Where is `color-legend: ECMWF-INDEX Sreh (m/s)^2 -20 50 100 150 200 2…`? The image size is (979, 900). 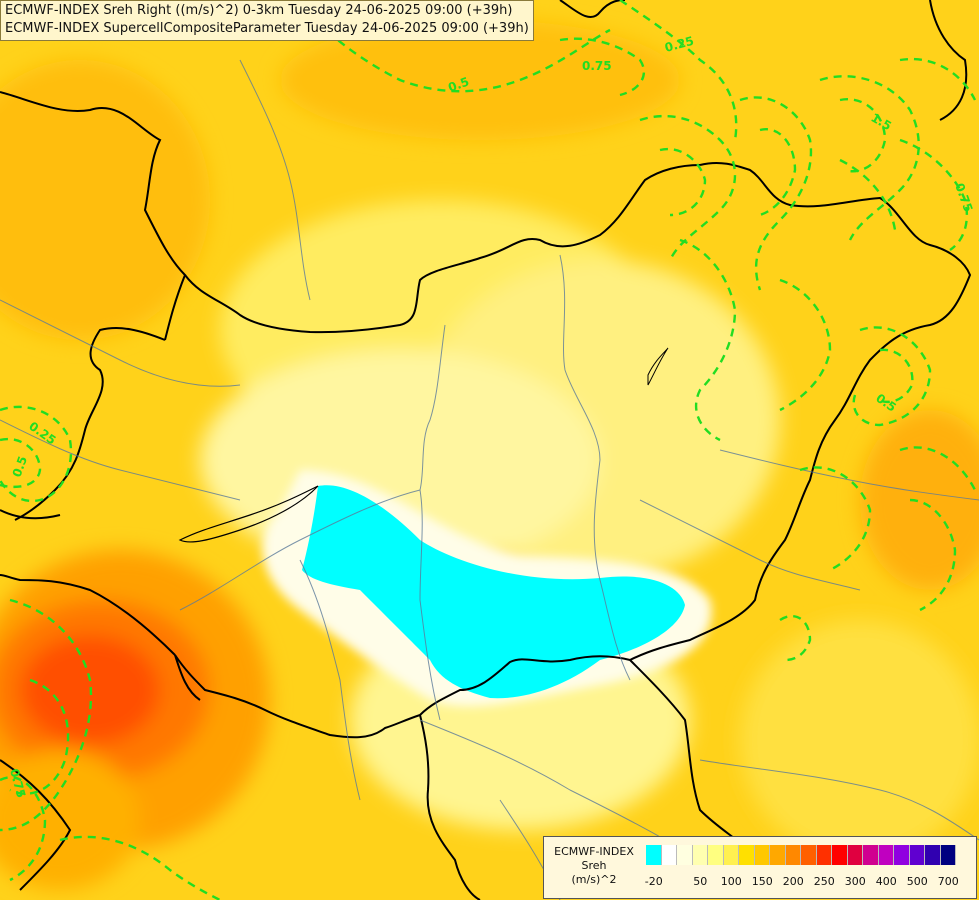
color-legend: ECMWF-INDEX Sreh (m/s)^2 -20 50 100 150 200 2… is located at coordinates (760, 867).